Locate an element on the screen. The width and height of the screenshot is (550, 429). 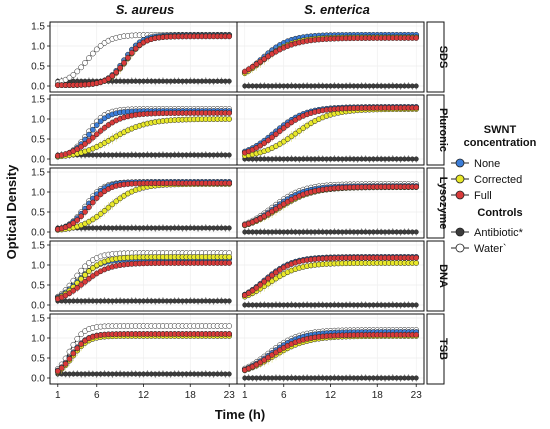
legend-marker-corrected is located at coordinates (460, 179).